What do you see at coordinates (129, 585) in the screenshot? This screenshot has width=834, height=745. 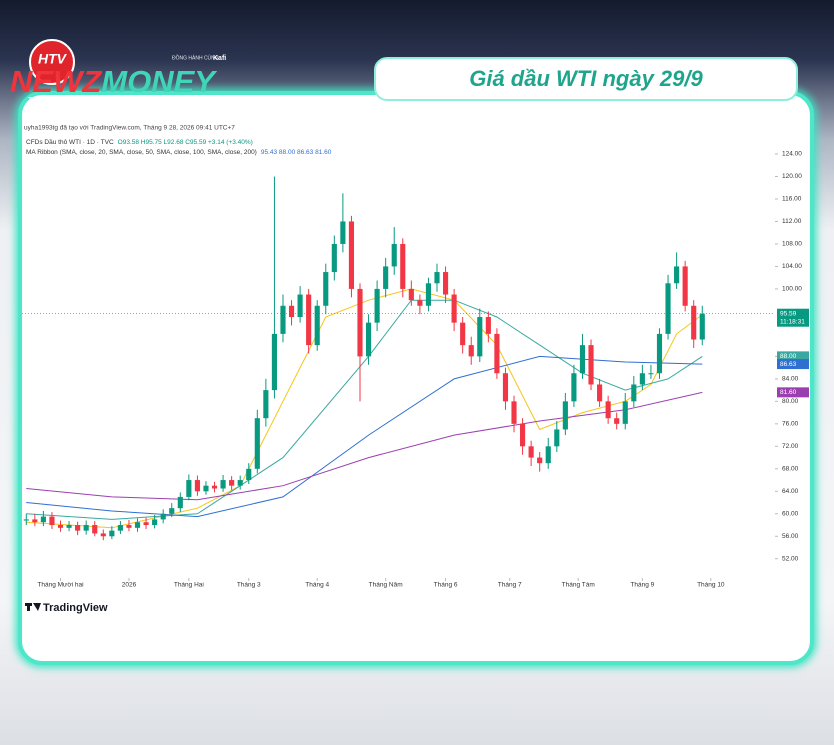 I see `x-tick-label: 2026` at bounding box center [129, 585].